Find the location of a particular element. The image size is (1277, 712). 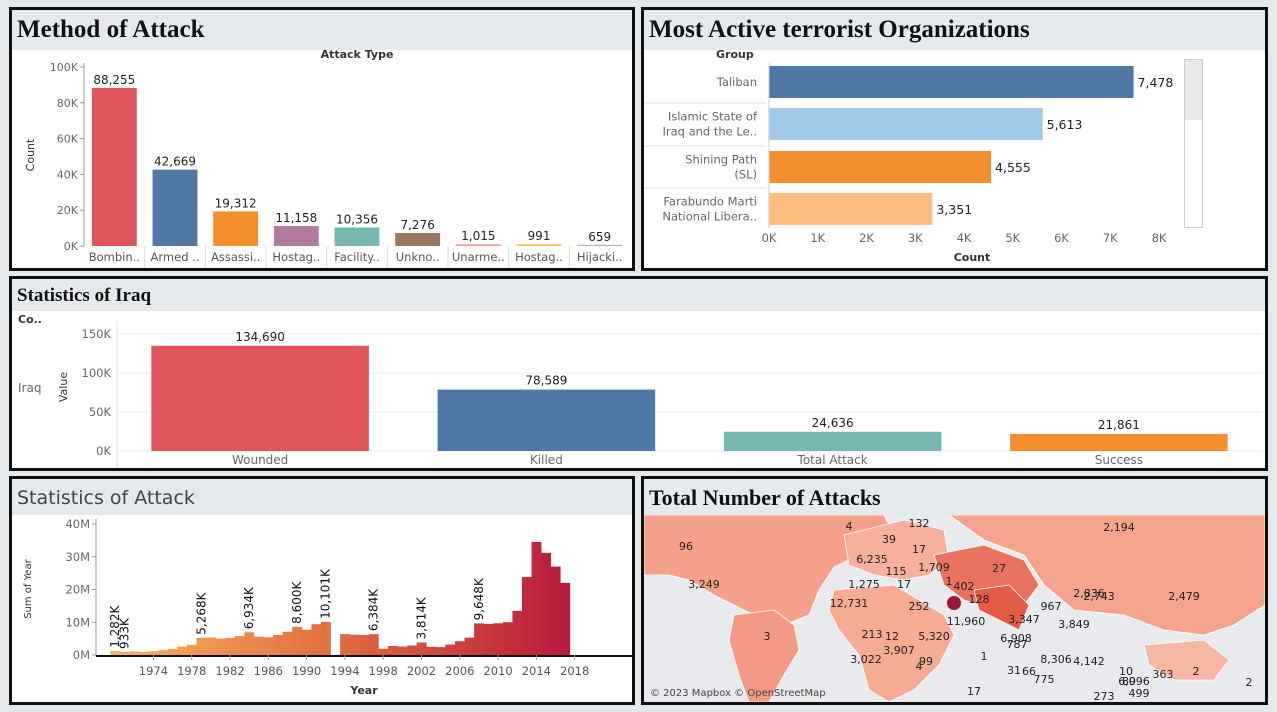

map-count-label: 6,235 is located at coordinates (872, 559).